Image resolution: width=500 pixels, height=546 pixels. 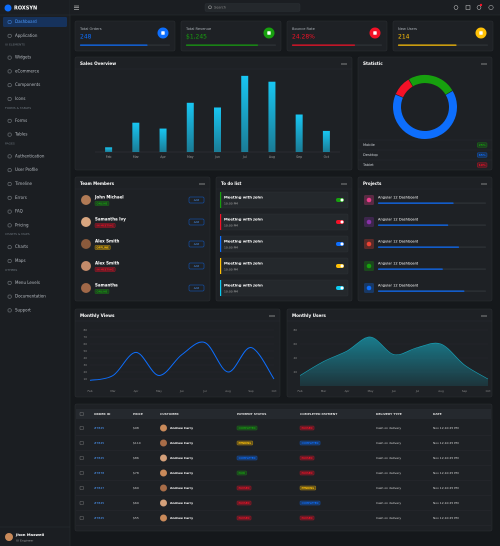 What do you see at coordinates (220, 8) in the screenshot?
I see `search-placeholder: Search` at bounding box center [220, 8].